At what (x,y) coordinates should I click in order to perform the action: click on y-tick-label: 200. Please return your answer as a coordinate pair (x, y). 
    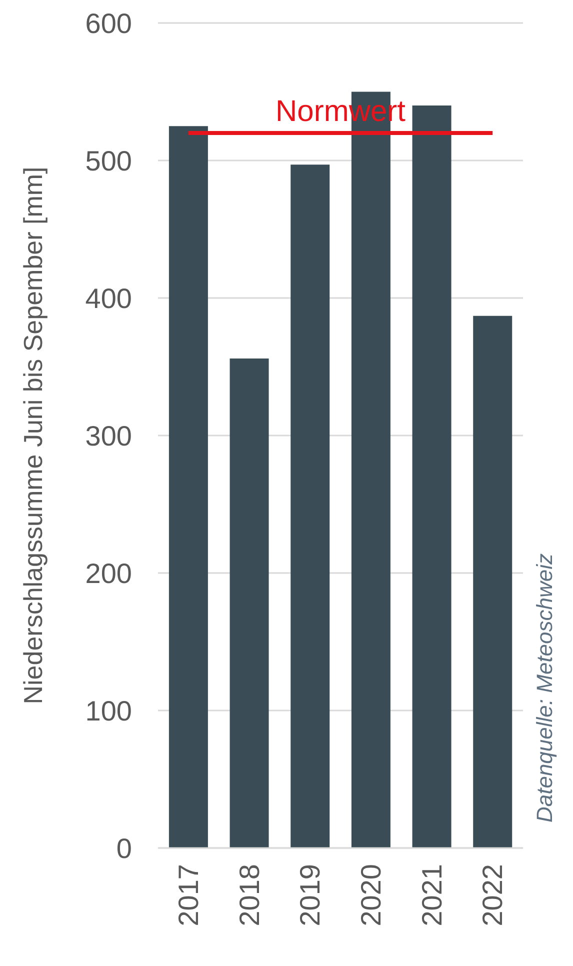
    Looking at the image, I should click on (108, 573).